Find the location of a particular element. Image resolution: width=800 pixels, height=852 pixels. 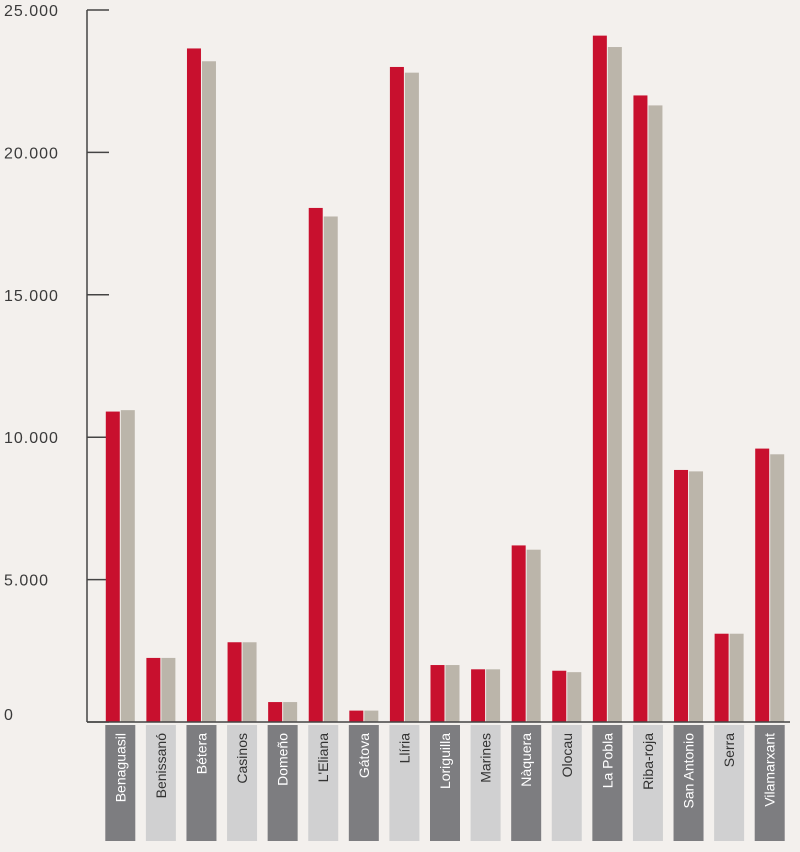

category-label: Serra is located at coordinates (729, 750).